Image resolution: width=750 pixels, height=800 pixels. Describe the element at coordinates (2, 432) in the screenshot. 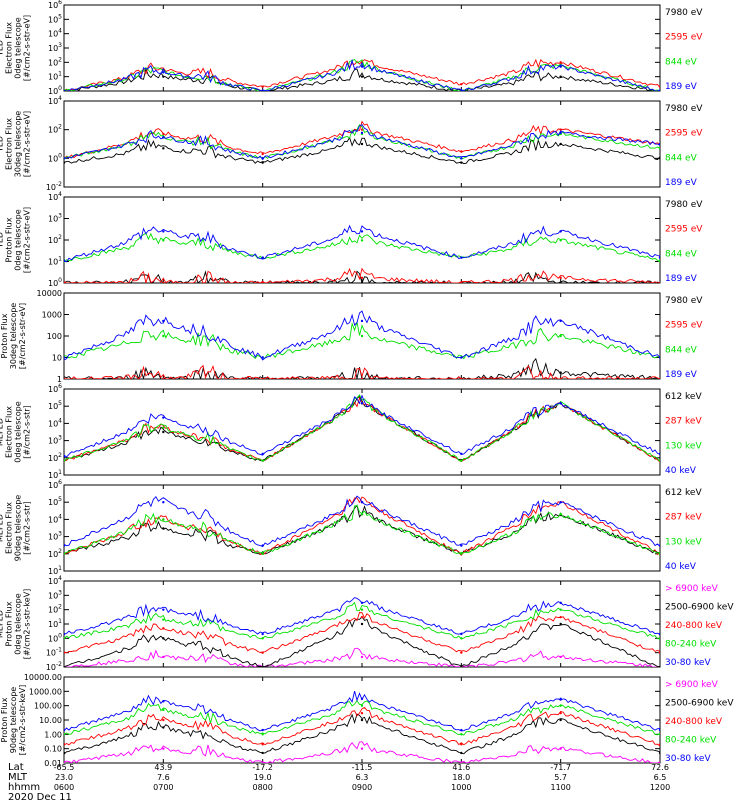

I see `y-axis-label-line: MEPED` at that location.